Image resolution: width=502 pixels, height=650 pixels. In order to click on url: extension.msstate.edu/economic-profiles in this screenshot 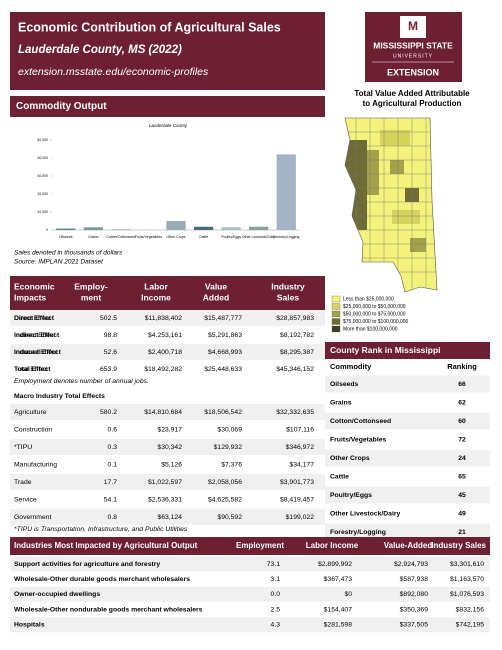, I will do `click(113, 72)`.